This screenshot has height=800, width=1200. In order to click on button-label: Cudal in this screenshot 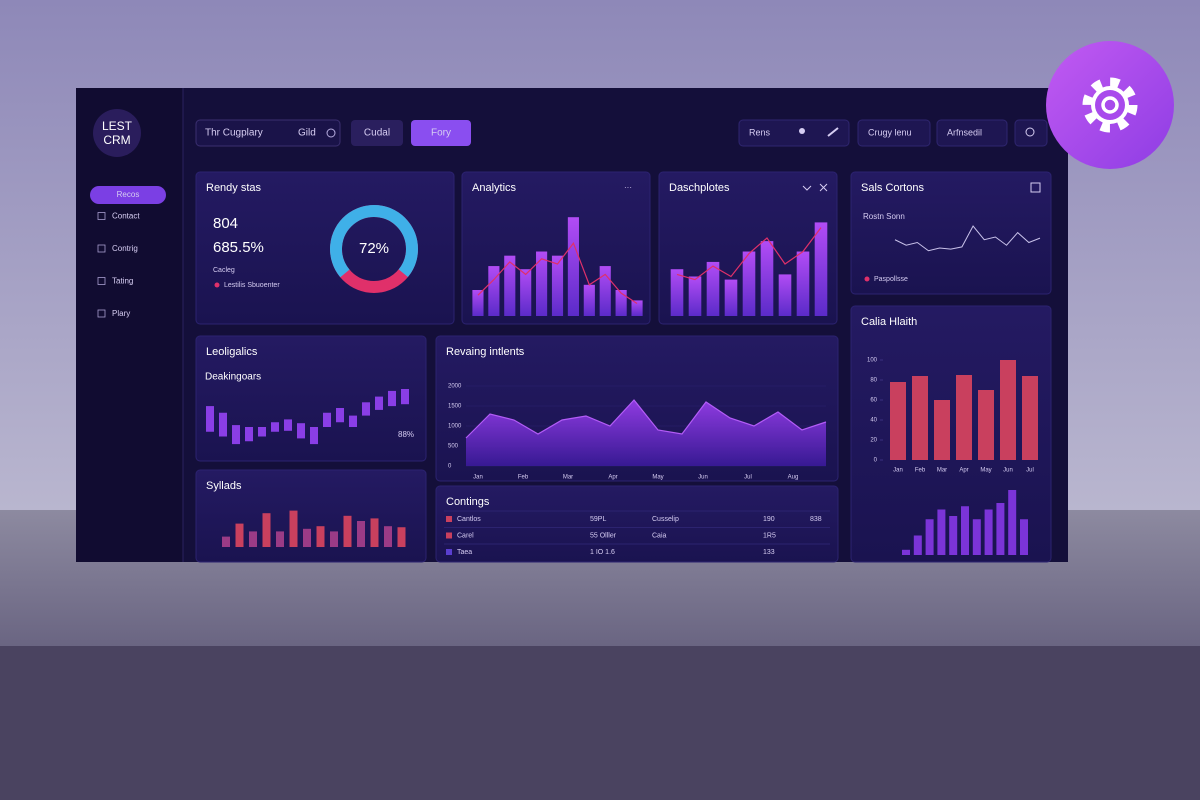, I will do `click(377, 133)`.